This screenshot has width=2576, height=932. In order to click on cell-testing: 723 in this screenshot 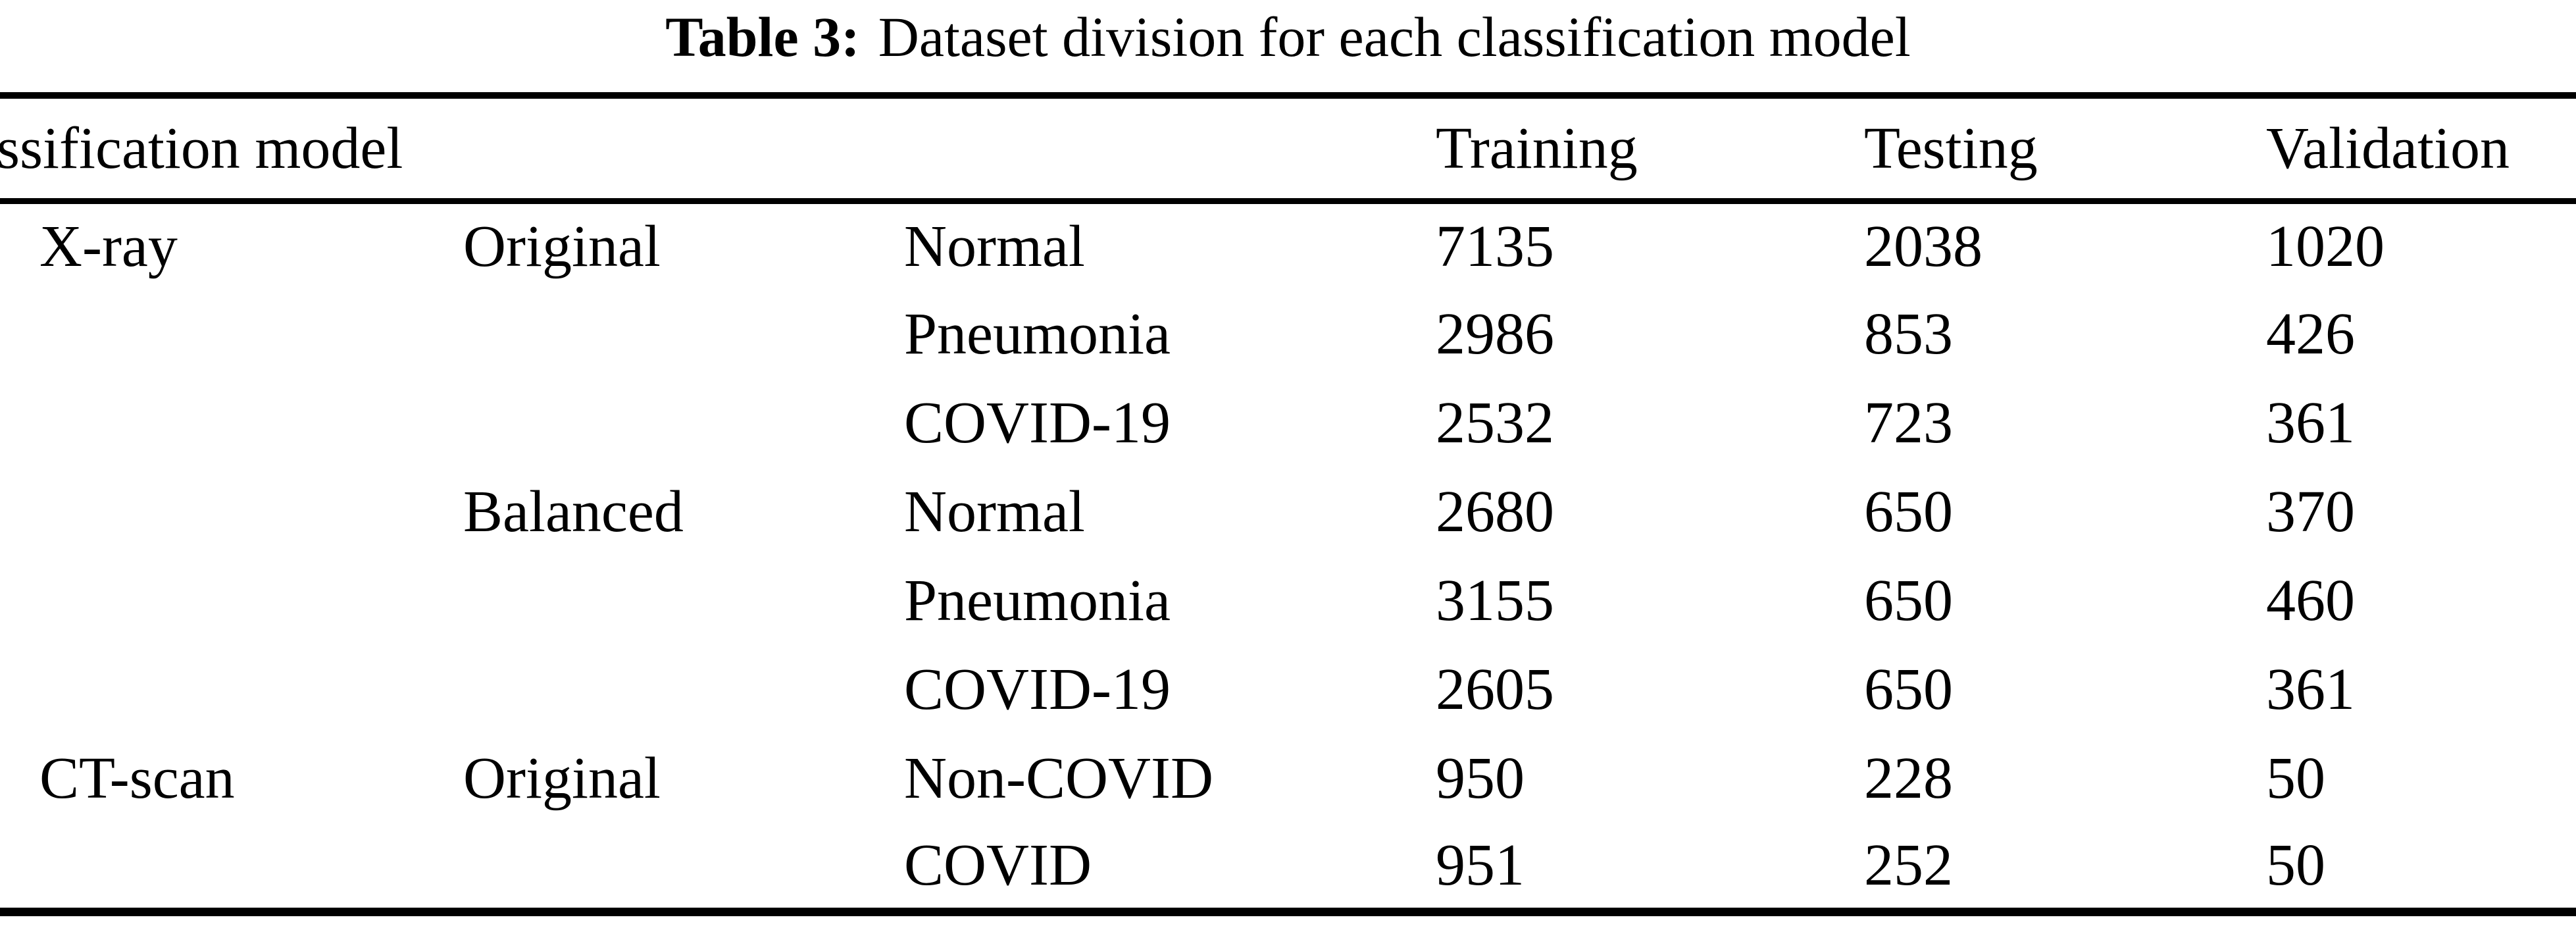, I will do `click(1909, 423)`.